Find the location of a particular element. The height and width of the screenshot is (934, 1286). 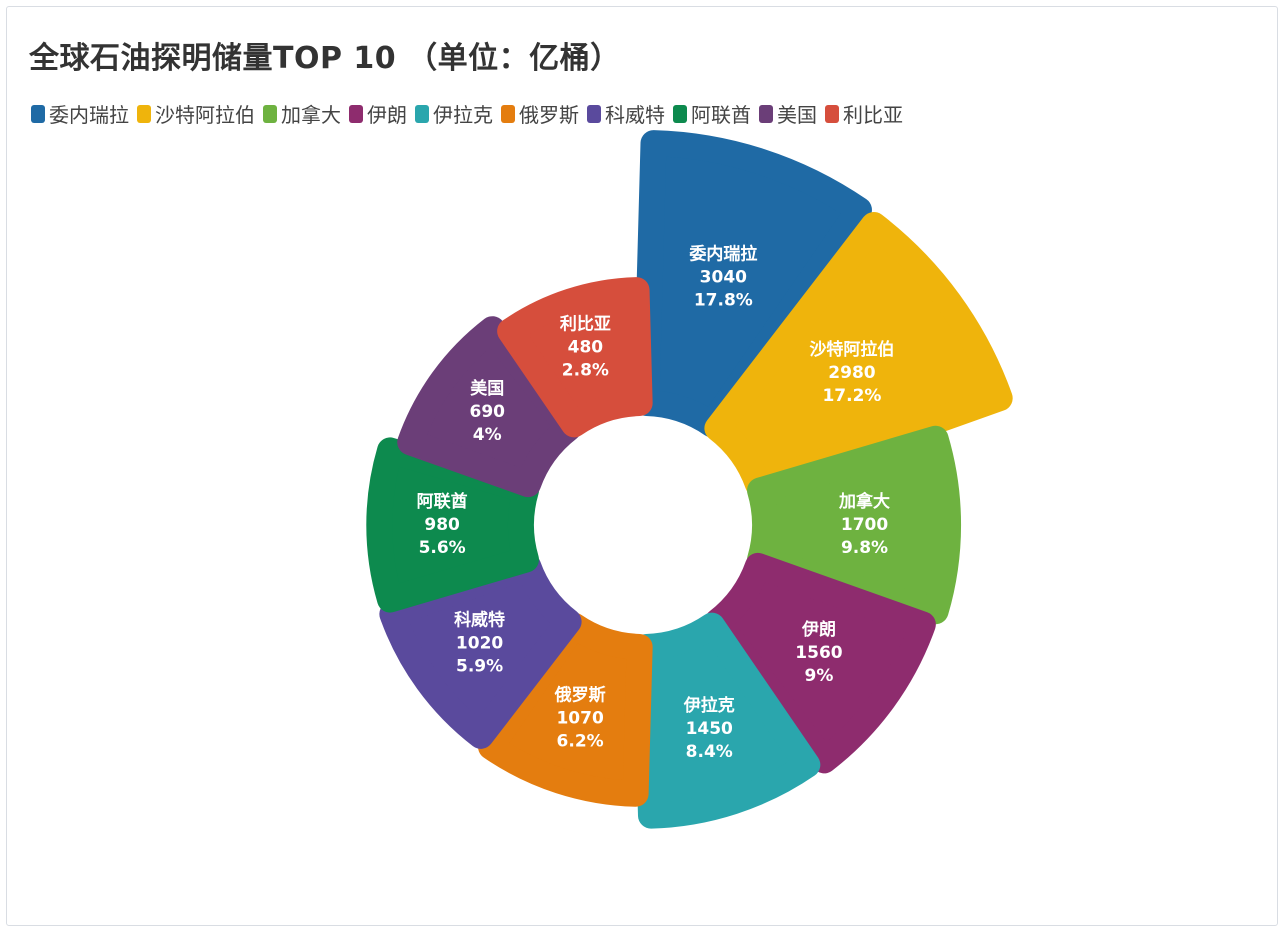

slice-percent-label: 6.2% is located at coordinates (580, 741).